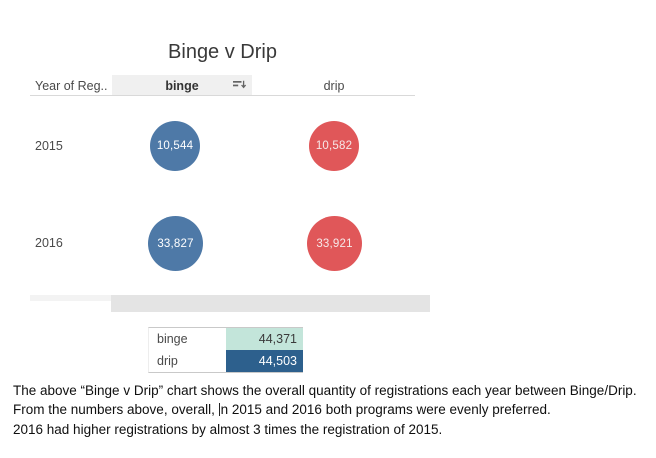 Image resolution: width=656 pixels, height=458 pixels. What do you see at coordinates (49, 146) in the screenshot?
I see `row-label-2015: 2015` at bounding box center [49, 146].